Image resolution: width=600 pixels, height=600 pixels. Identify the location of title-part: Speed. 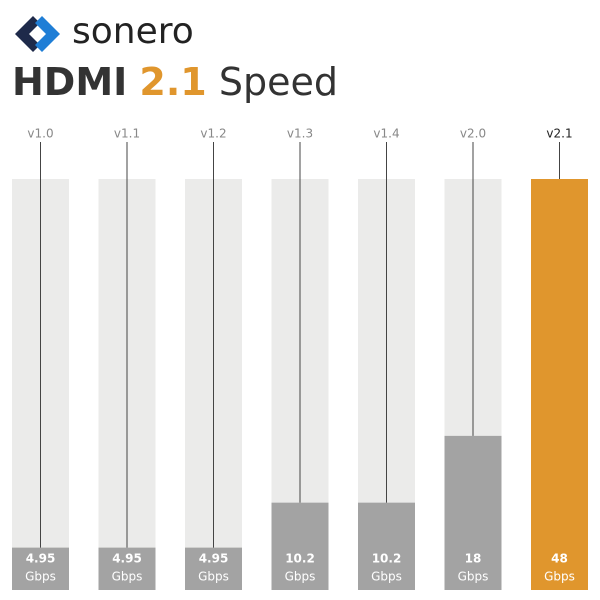
(278, 82).